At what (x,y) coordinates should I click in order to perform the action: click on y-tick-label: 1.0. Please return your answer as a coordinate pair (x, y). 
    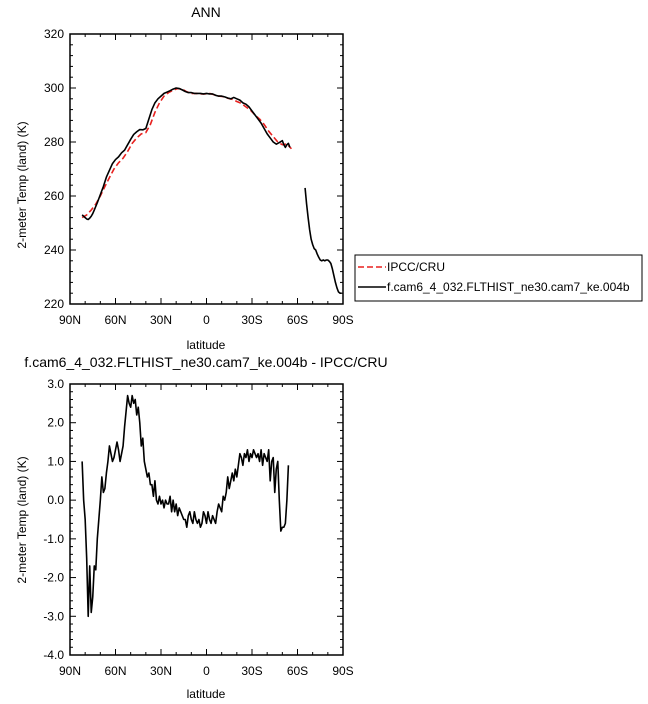
    Looking at the image, I should click on (55, 461).